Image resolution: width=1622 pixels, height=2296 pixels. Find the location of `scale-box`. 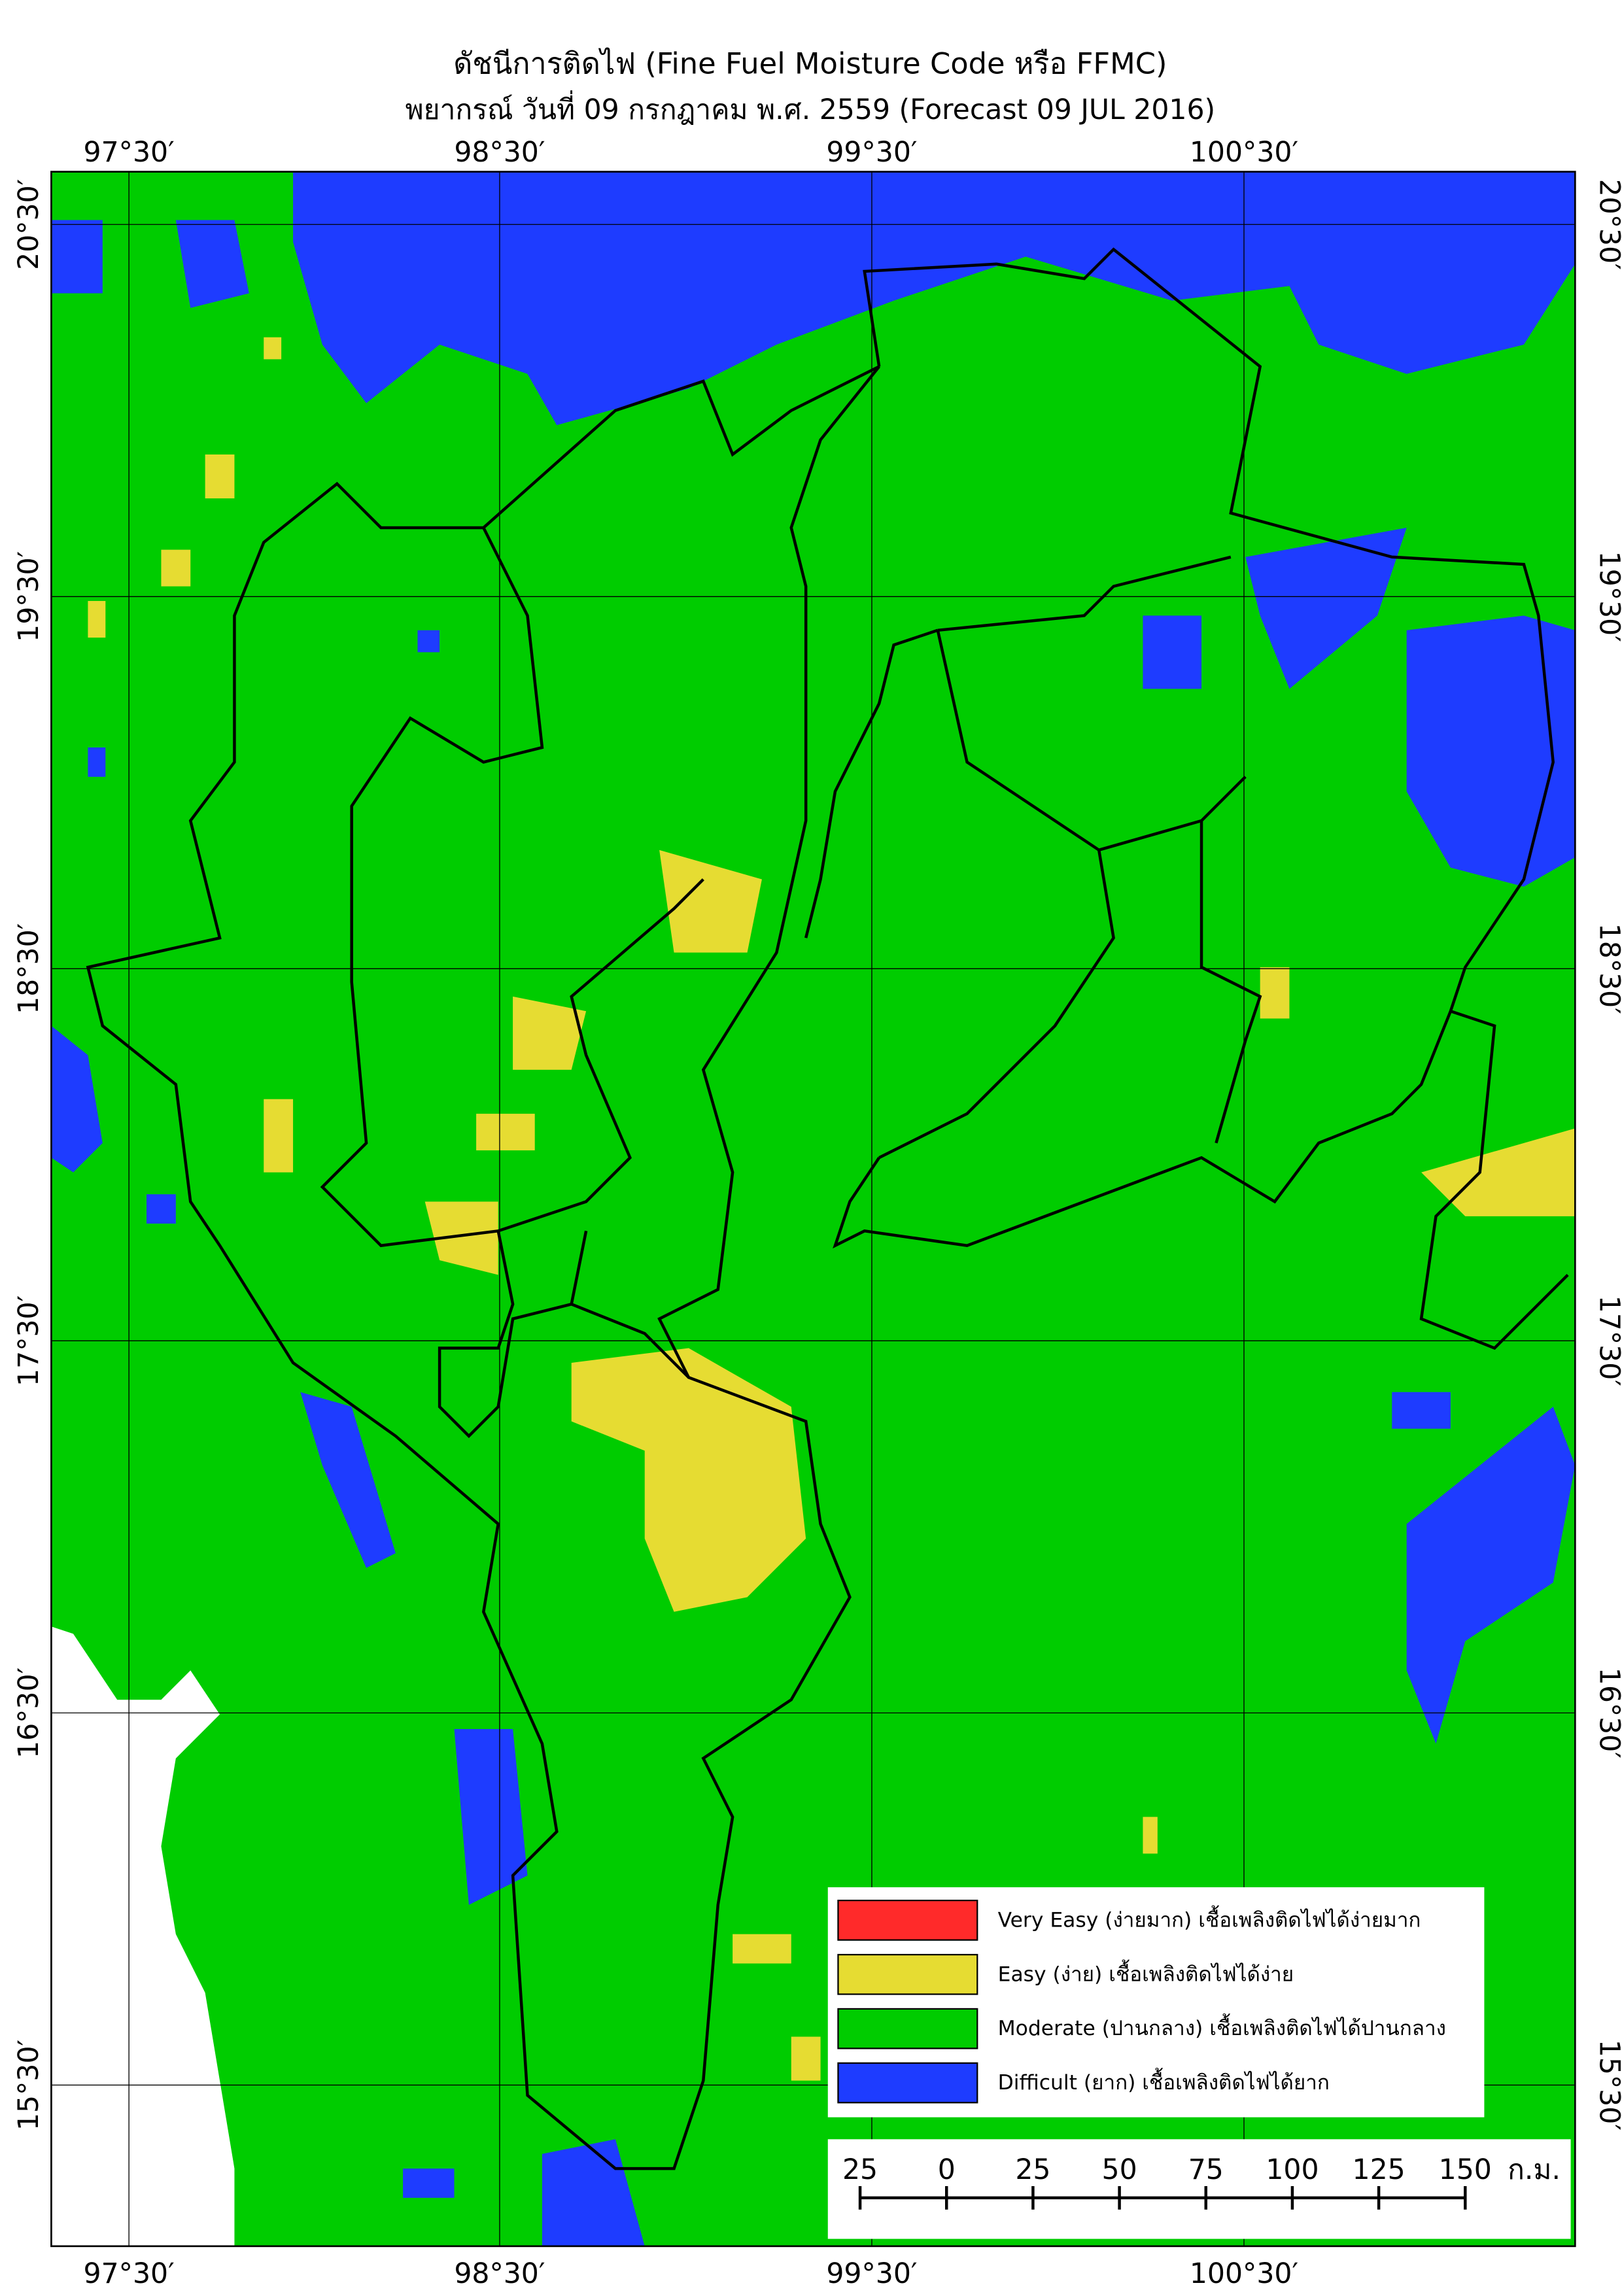

scale-box is located at coordinates (1199, 2189).